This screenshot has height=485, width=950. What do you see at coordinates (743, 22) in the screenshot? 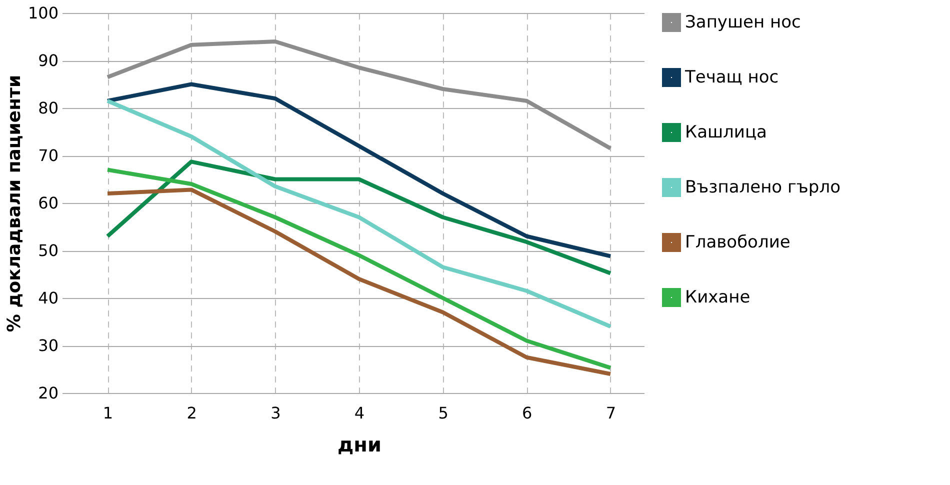
I see `legend-label: Запушен нос` at bounding box center [743, 22].